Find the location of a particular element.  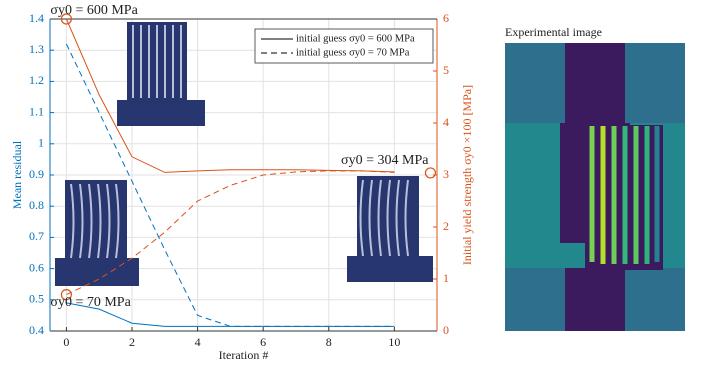

legend-label: initial guess σy0 = 70 MPa is located at coordinates (353, 52).